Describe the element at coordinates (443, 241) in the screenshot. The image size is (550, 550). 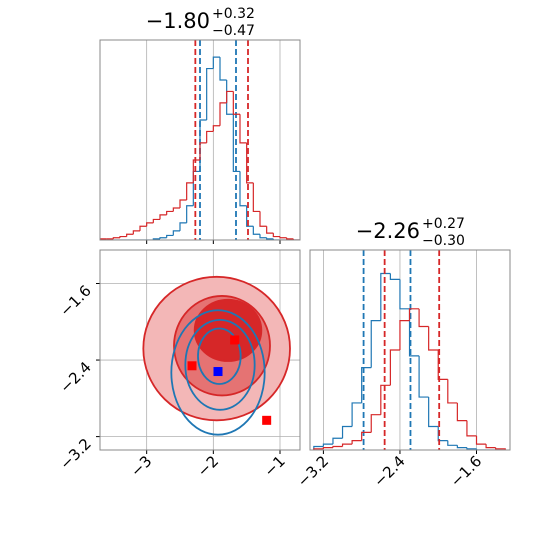
I see `title-lower: −0.30` at that location.